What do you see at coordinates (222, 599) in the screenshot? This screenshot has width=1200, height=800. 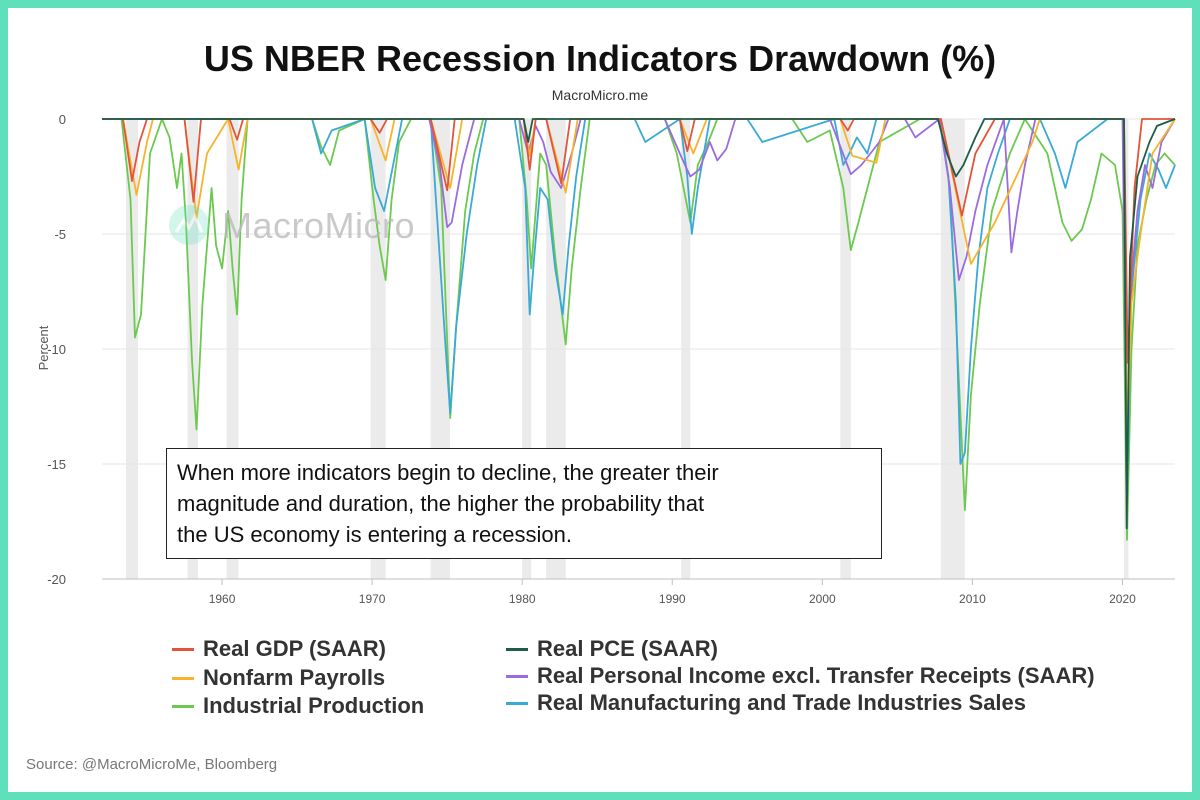 I see `x-tick-label: 1960` at bounding box center [222, 599].